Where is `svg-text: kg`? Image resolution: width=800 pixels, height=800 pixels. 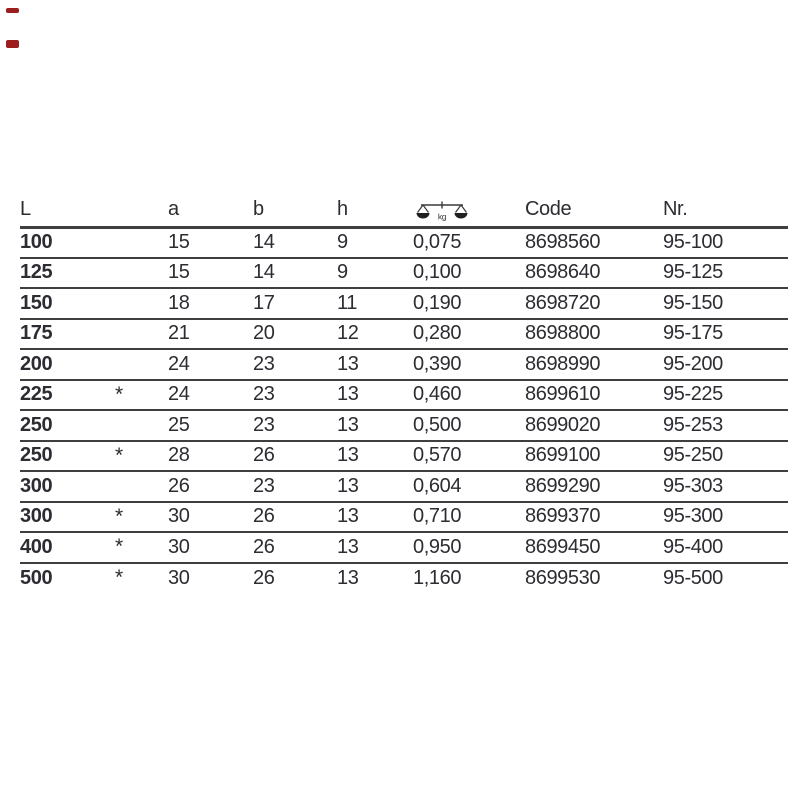 svg-text: kg is located at coordinates (442, 216).